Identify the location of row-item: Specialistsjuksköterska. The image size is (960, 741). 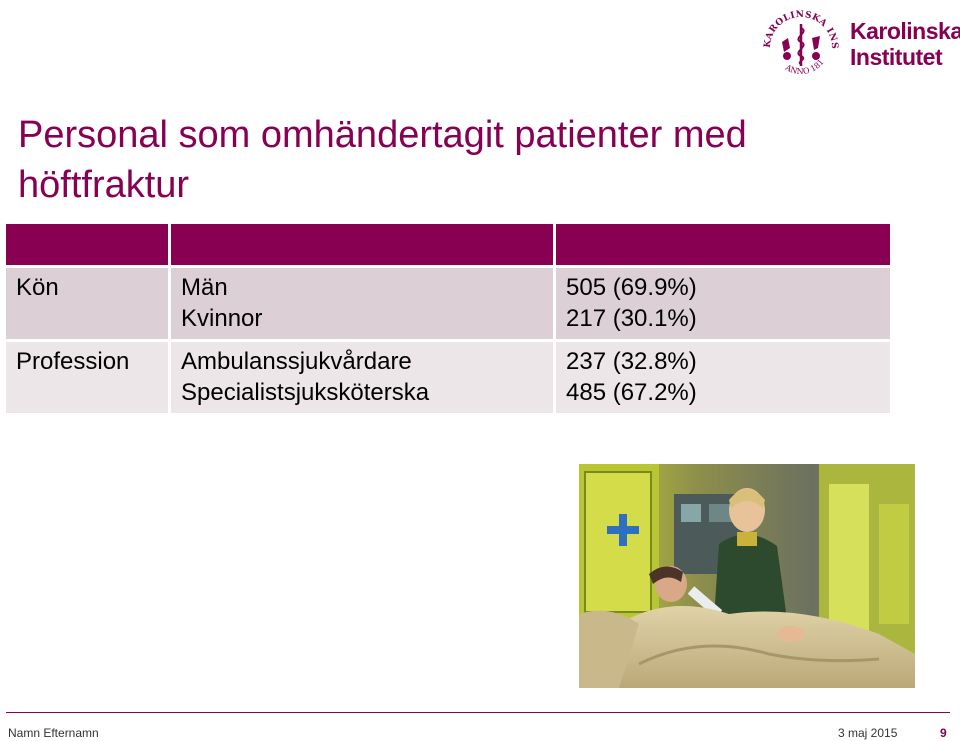
(305, 392).